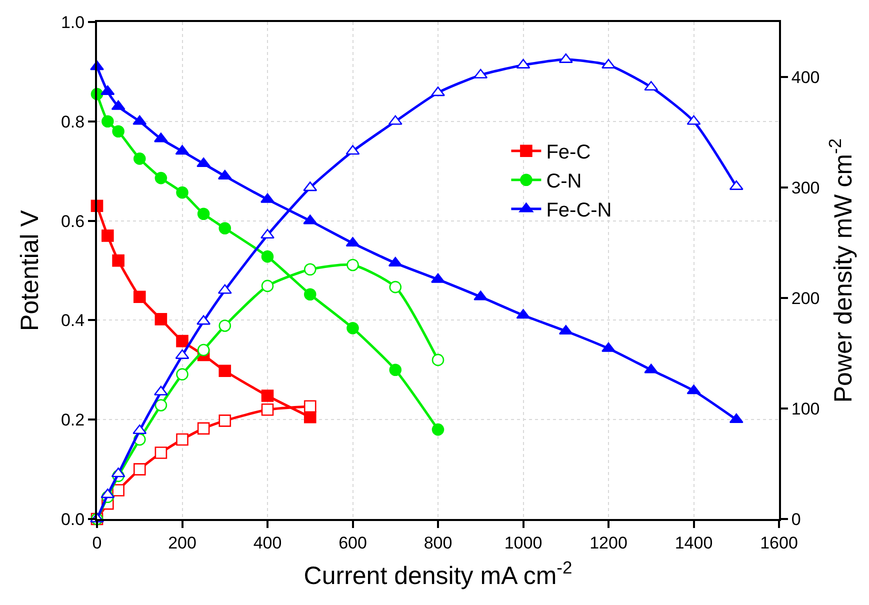  I want to click on y2-tick-label: 200, so click(805, 298).